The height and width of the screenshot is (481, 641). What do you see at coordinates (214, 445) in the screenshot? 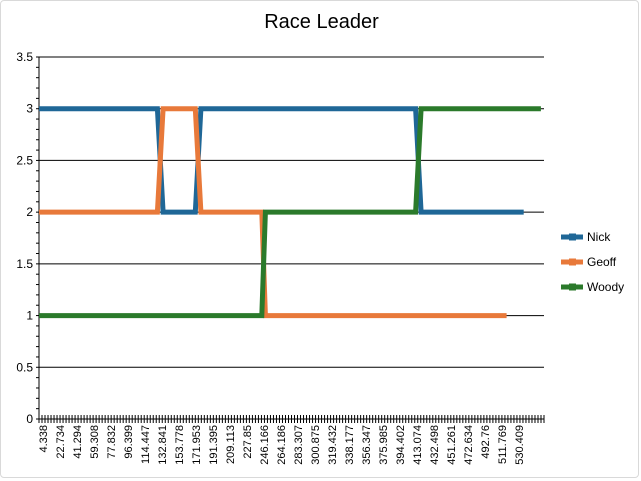
I see `x-tick-label: 191.395` at bounding box center [214, 445].